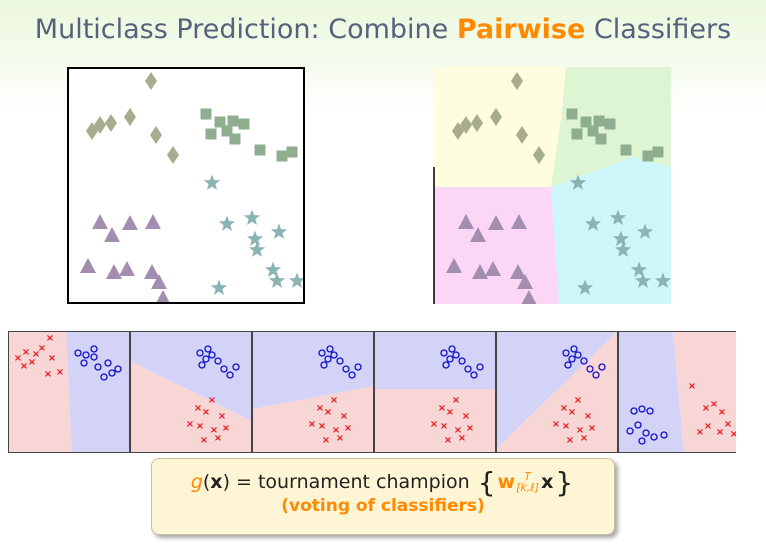 The image size is (766, 549). I want to click on left-brace: {, so click(486, 482).